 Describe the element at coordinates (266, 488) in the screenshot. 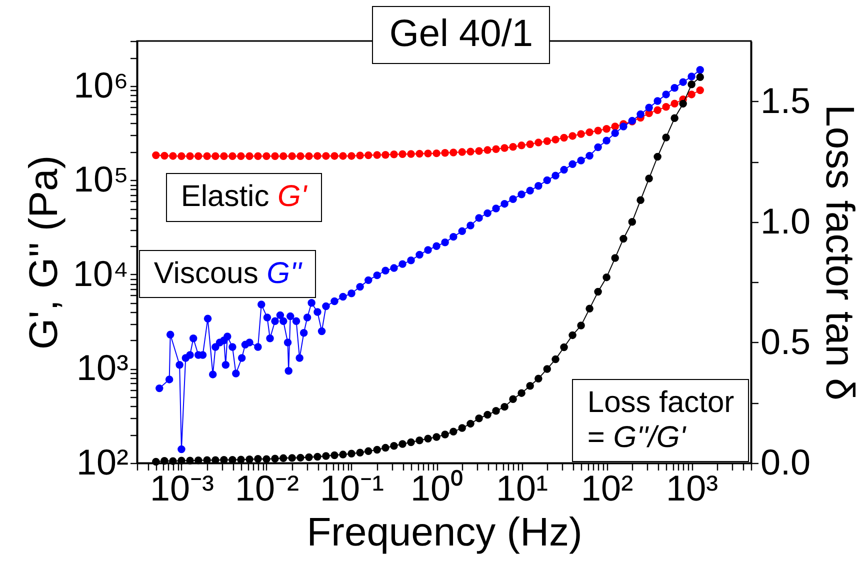

I see `x-tick-label: 10⁻²` at that location.